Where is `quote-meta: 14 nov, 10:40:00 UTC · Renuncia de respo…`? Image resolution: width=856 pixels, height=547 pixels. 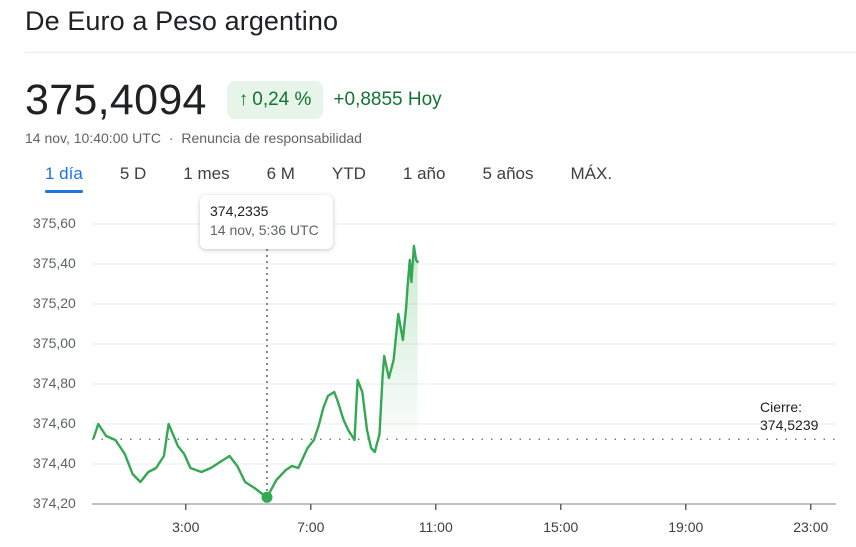
quote-meta: 14 nov, 10:40:00 UTC · Renuncia de respo… is located at coordinates (193, 138).